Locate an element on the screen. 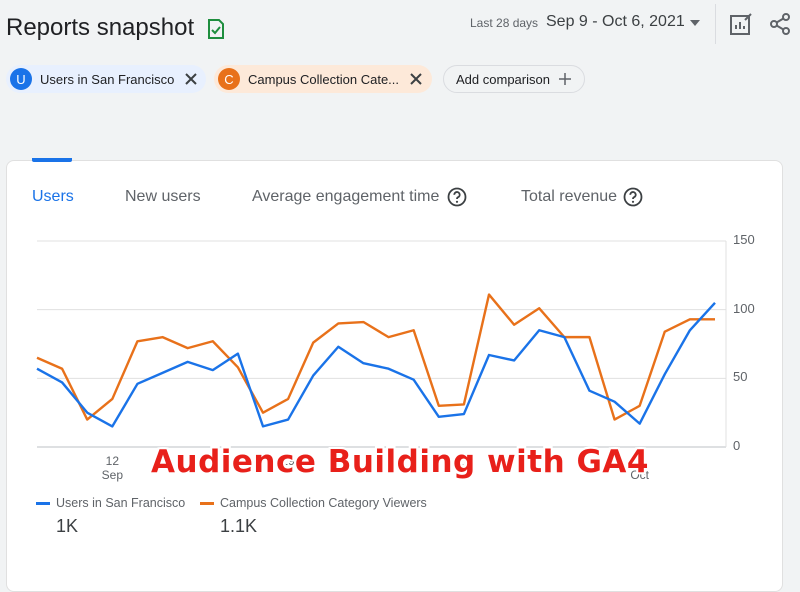 This screenshot has height=592, width=800. comparison-label: Users in San Francisco is located at coordinates (107, 79).